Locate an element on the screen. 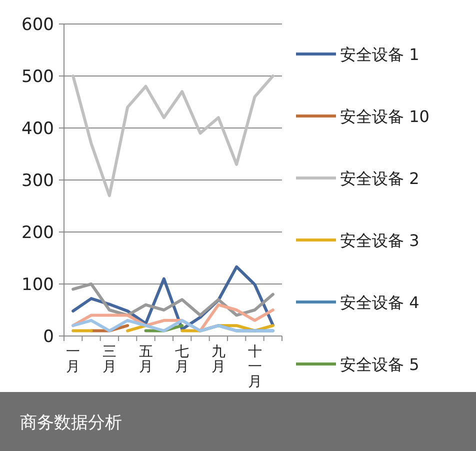 The height and width of the screenshot is (451, 476). x-tick-label: 五月 is located at coordinates (145, 359).